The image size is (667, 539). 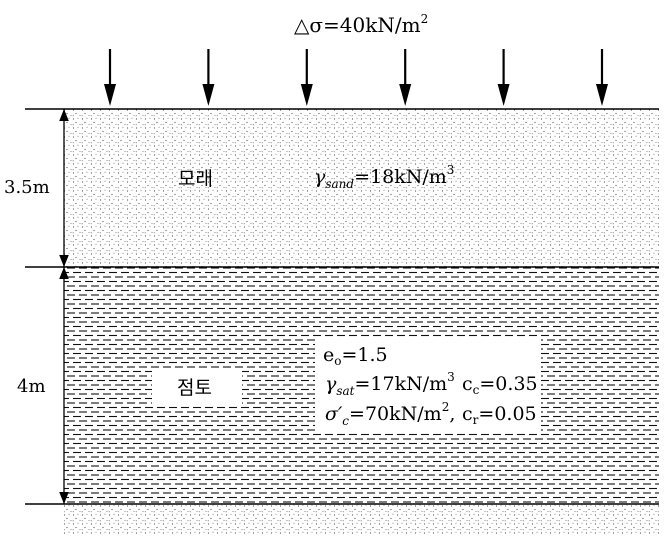 I want to click on sand-thickness-label: 3.5m, so click(x=27, y=187).